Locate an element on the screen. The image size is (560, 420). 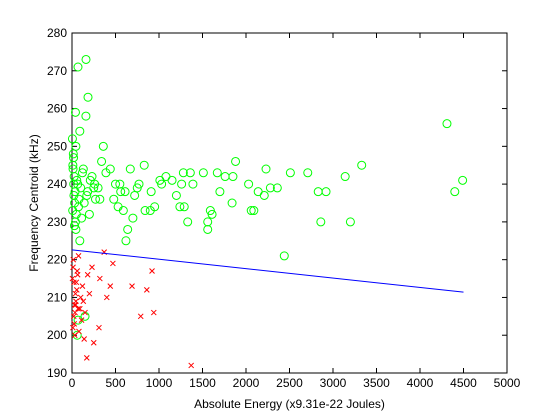
x-tick-label: 2000 is located at coordinates (246, 383).